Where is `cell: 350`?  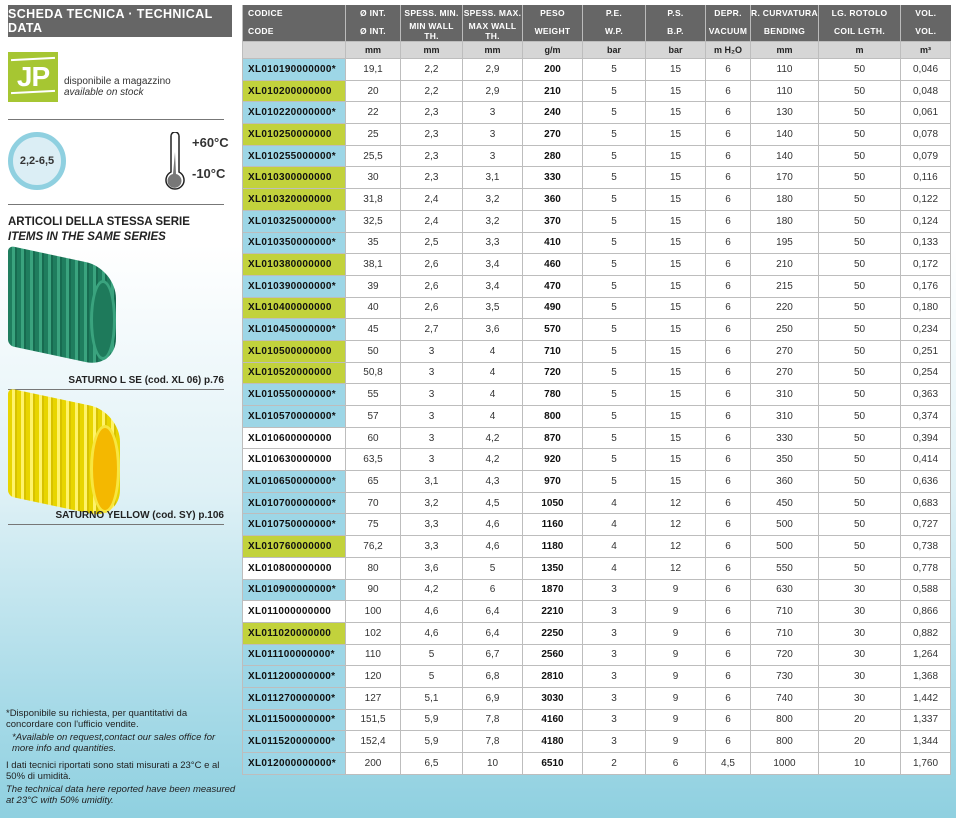
cell: 350 is located at coordinates (784, 460).